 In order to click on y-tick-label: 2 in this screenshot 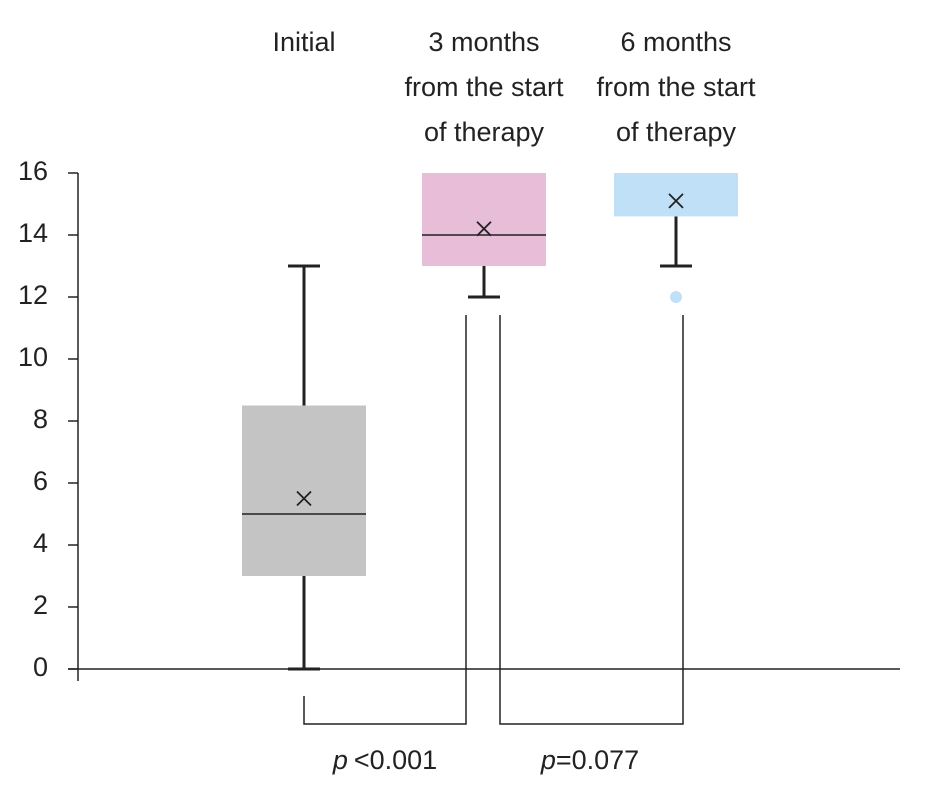, I will do `click(40, 605)`.